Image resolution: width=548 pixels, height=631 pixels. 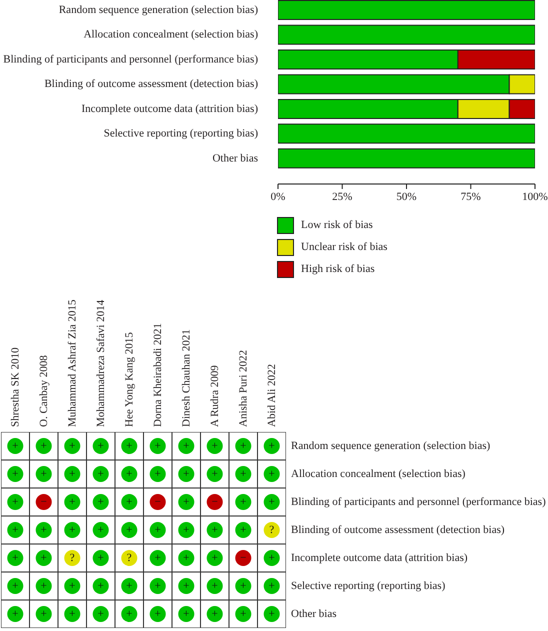 What do you see at coordinates (344, 247) in the screenshot?
I see `legend-label: Unclear risk of bias` at bounding box center [344, 247].